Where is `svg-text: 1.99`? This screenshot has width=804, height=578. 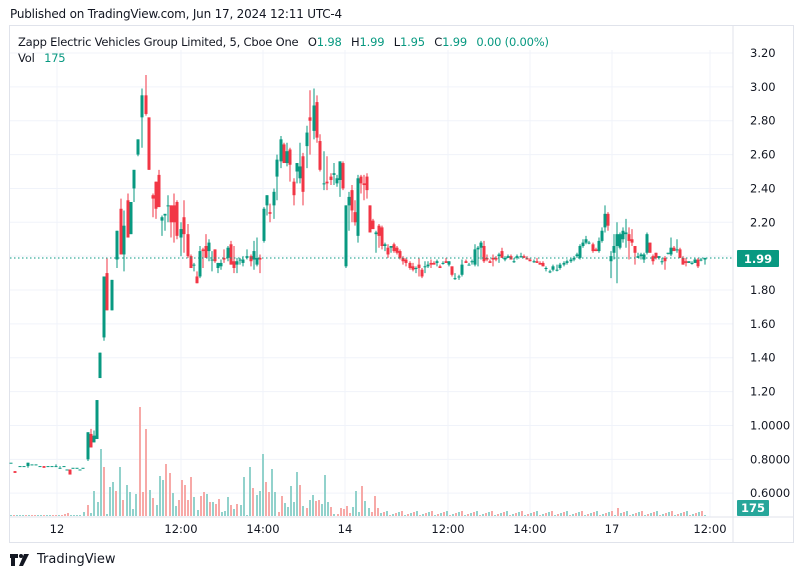 svg-text: 1.99 is located at coordinates (758, 259).